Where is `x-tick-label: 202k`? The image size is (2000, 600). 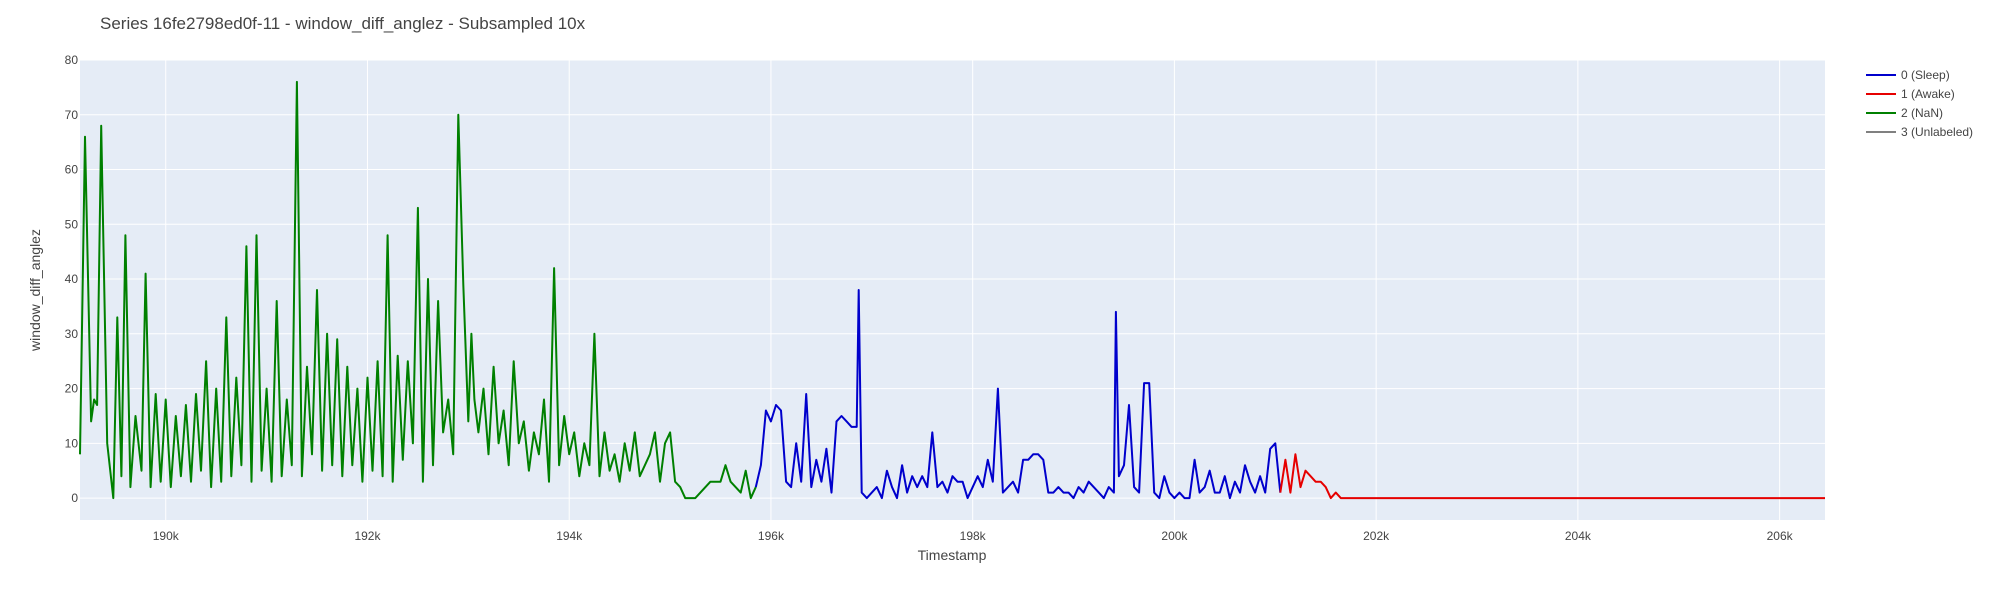 x-tick-label: 202k is located at coordinates (1376, 536).